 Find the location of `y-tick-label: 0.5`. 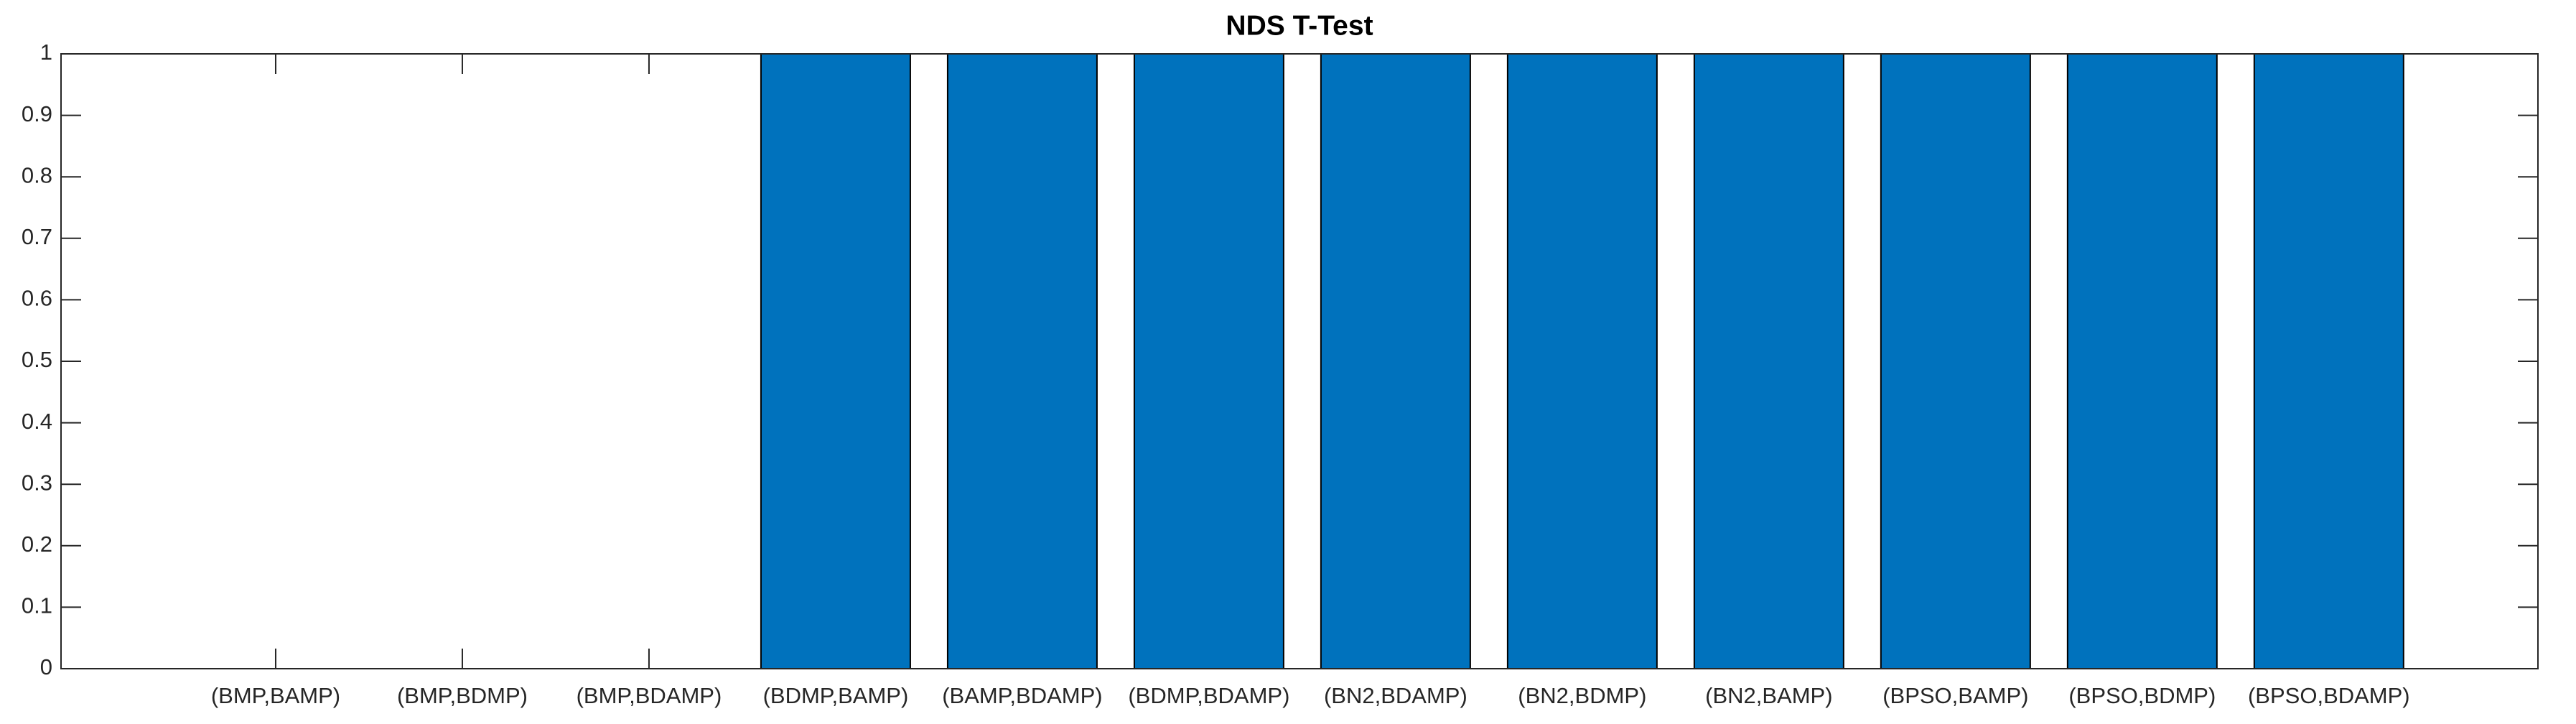

y-tick-label: 0.5 is located at coordinates (37, 359).